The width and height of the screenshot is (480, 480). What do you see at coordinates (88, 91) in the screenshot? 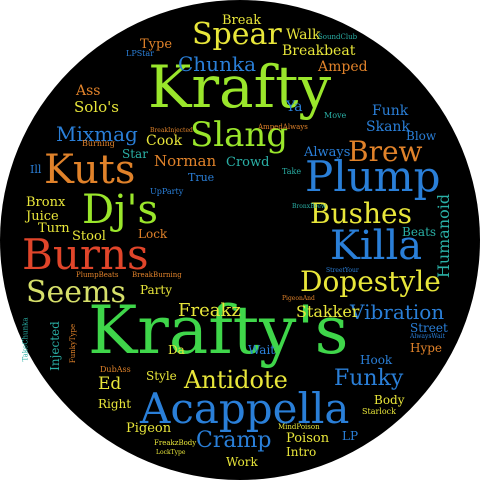
I see `word-ass: Ass` at bounding box center [88, 91].